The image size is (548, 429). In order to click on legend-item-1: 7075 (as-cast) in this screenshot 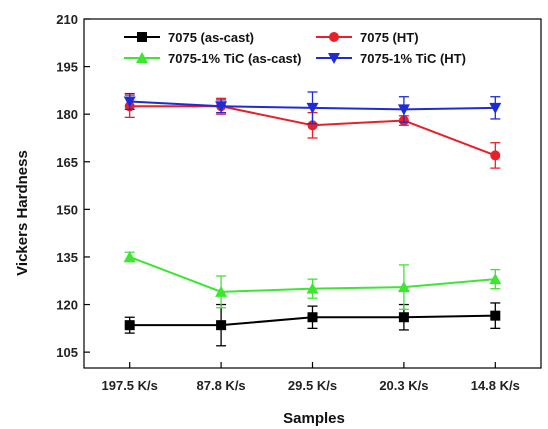, I will do `click(189, 37)`.